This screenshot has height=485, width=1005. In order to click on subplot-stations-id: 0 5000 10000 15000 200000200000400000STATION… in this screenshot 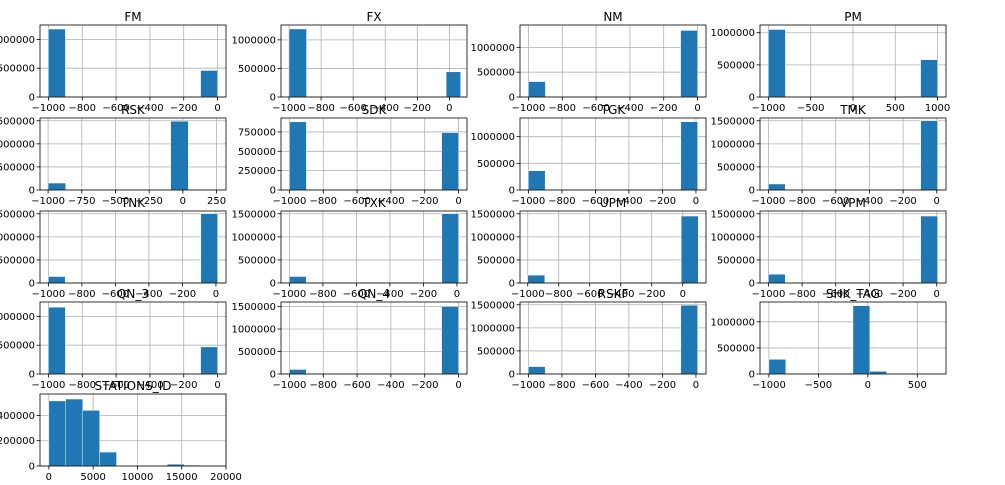, I will do `click(121, 431)`.